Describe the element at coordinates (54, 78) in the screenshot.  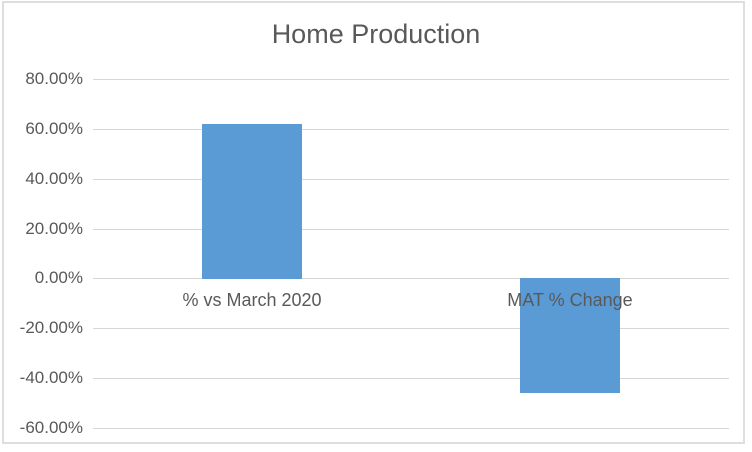
I see `y-axis-tick-label: 80.00%` at that location.